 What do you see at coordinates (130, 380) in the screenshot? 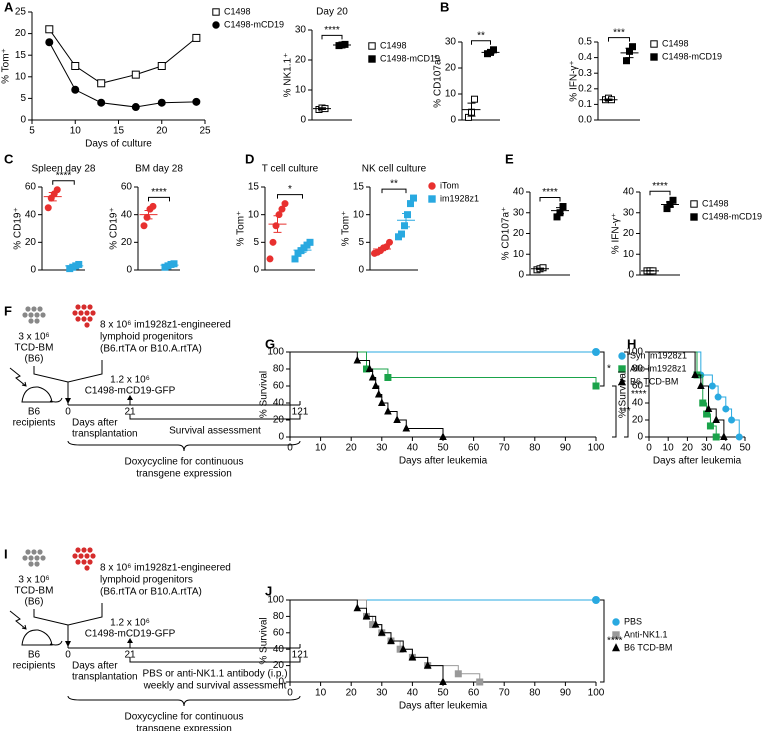
I see `leukemia-dose: 1.2 x 10⁶` at bounding box center [130, 380].